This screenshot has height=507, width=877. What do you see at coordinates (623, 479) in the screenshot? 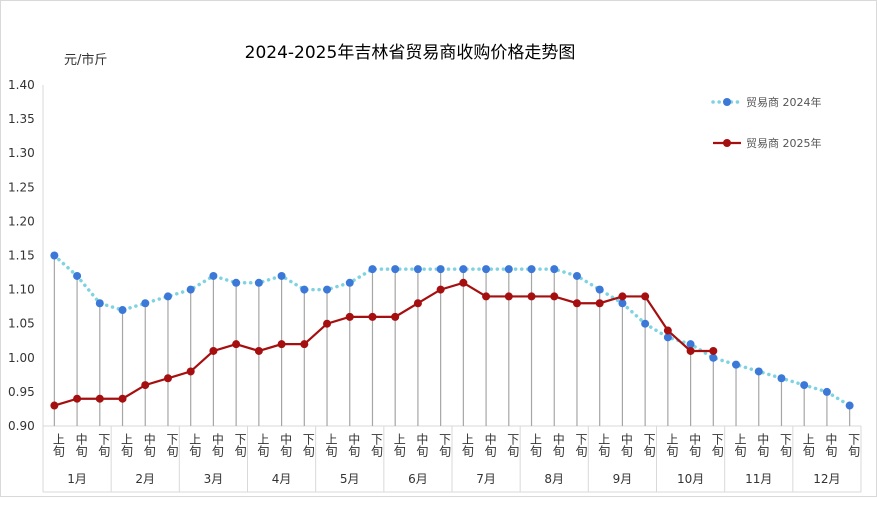
I see `month-label: 9月` at bounding box center [623, 479].